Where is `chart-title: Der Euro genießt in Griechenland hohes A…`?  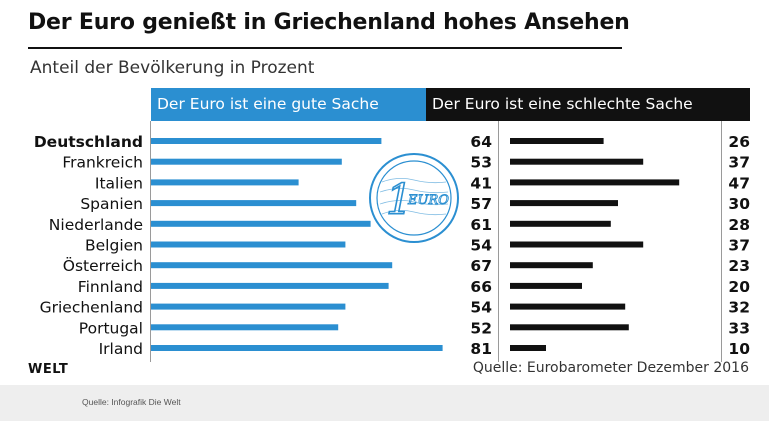
chart-title: Der Euro genießt in Griechenland hohes A… is located at coordinates (329, 22).